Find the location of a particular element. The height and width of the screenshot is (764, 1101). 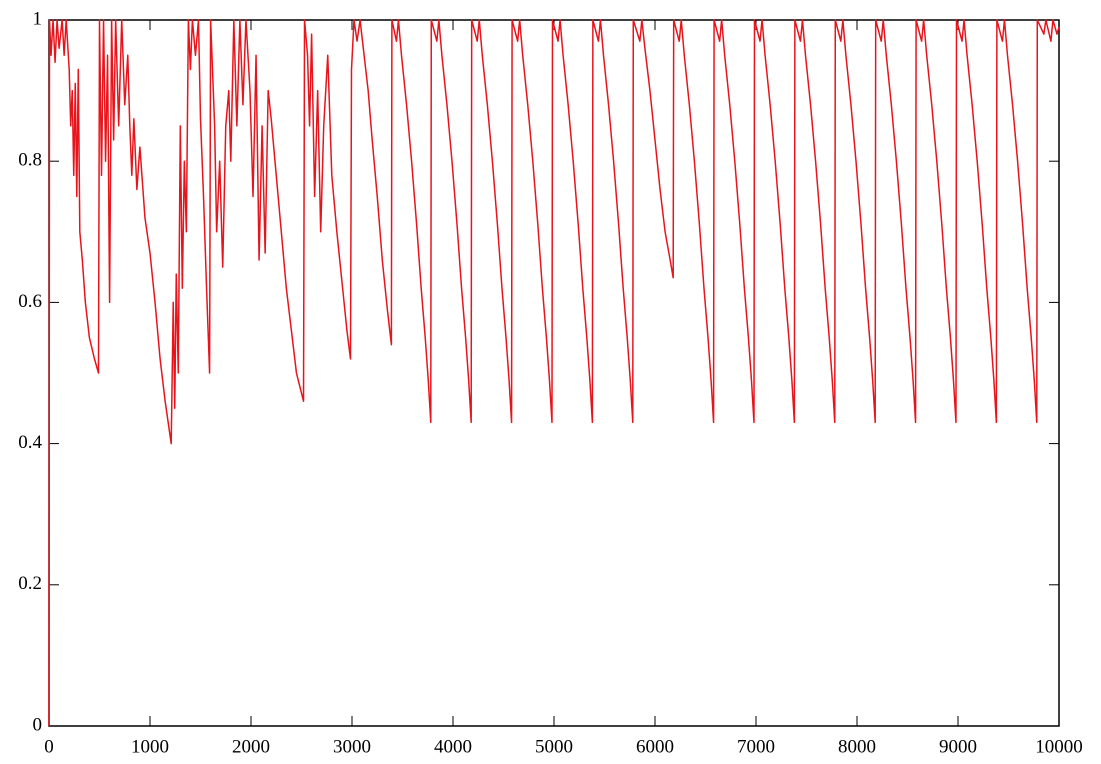

y-tick-label: 0.2 is located at coordinates (30, 583).